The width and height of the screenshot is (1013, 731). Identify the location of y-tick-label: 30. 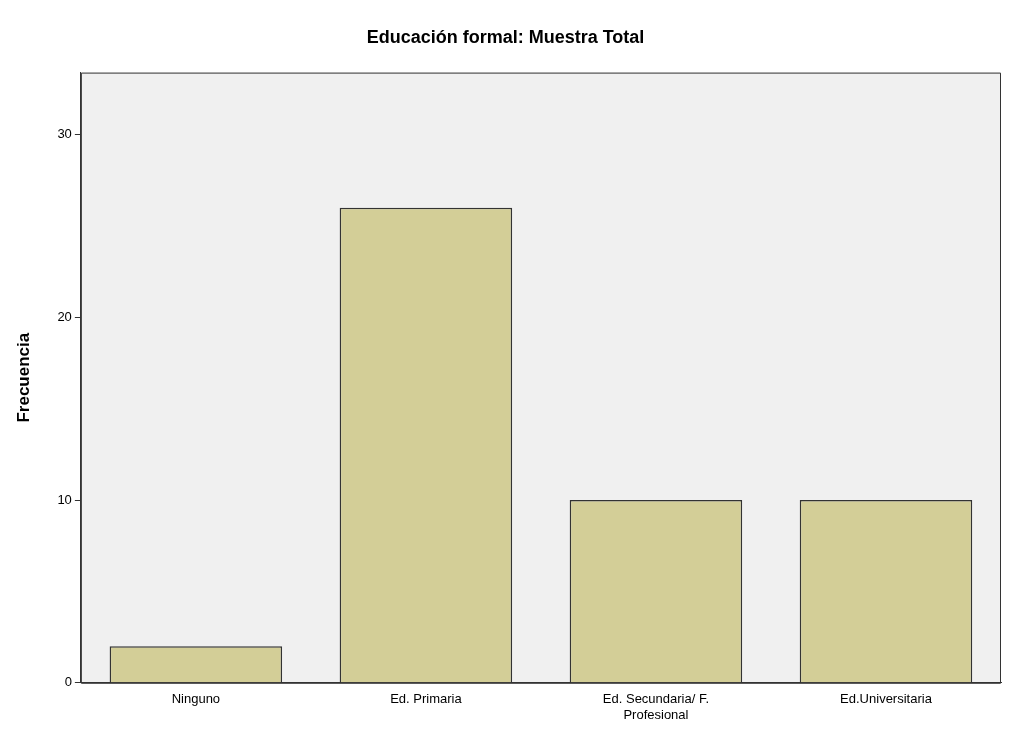
(64, 134).